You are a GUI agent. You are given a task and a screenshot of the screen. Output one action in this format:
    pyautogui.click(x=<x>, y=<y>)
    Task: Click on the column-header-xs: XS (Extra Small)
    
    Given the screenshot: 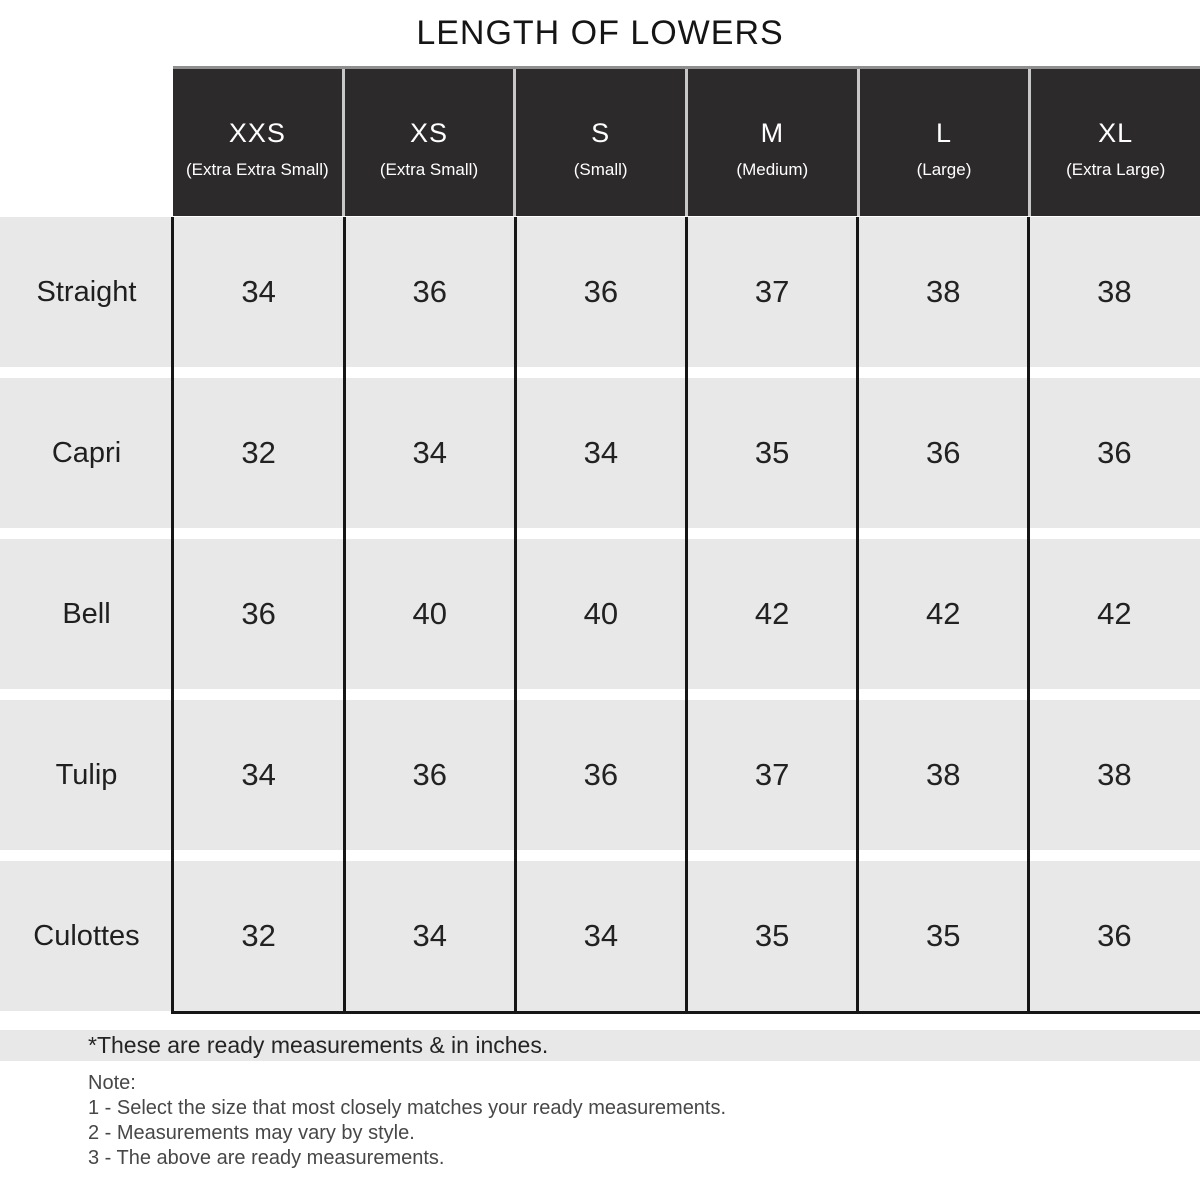 What is the action you would take?
    pyautogui.click(x=429, y=142)
    